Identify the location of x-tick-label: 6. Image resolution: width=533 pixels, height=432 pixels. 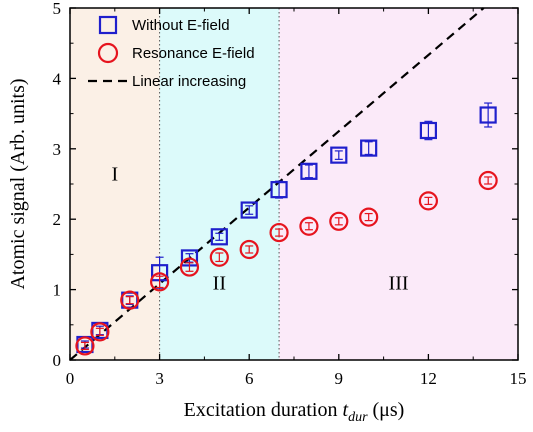
(249, 378).